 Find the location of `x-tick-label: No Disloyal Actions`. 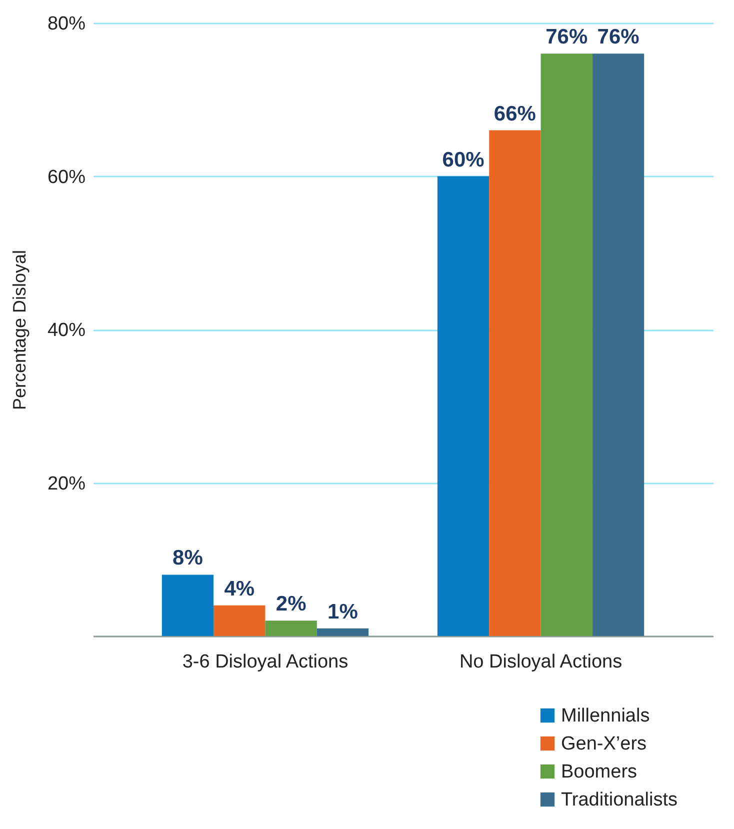

x-tick-label: No Disloyal Actions is located at coordinates (540, 662).